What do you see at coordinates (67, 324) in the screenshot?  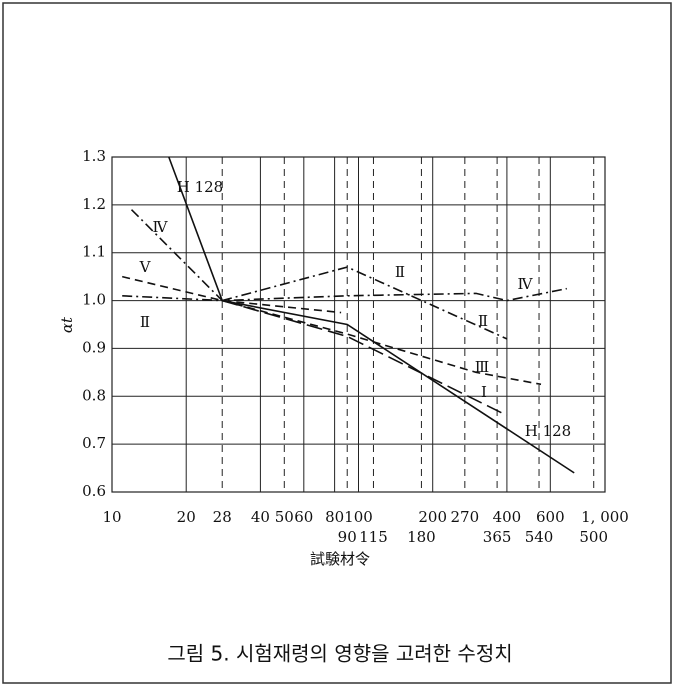 I see `y-axis-label: αt` at bounding box center [67, 324].